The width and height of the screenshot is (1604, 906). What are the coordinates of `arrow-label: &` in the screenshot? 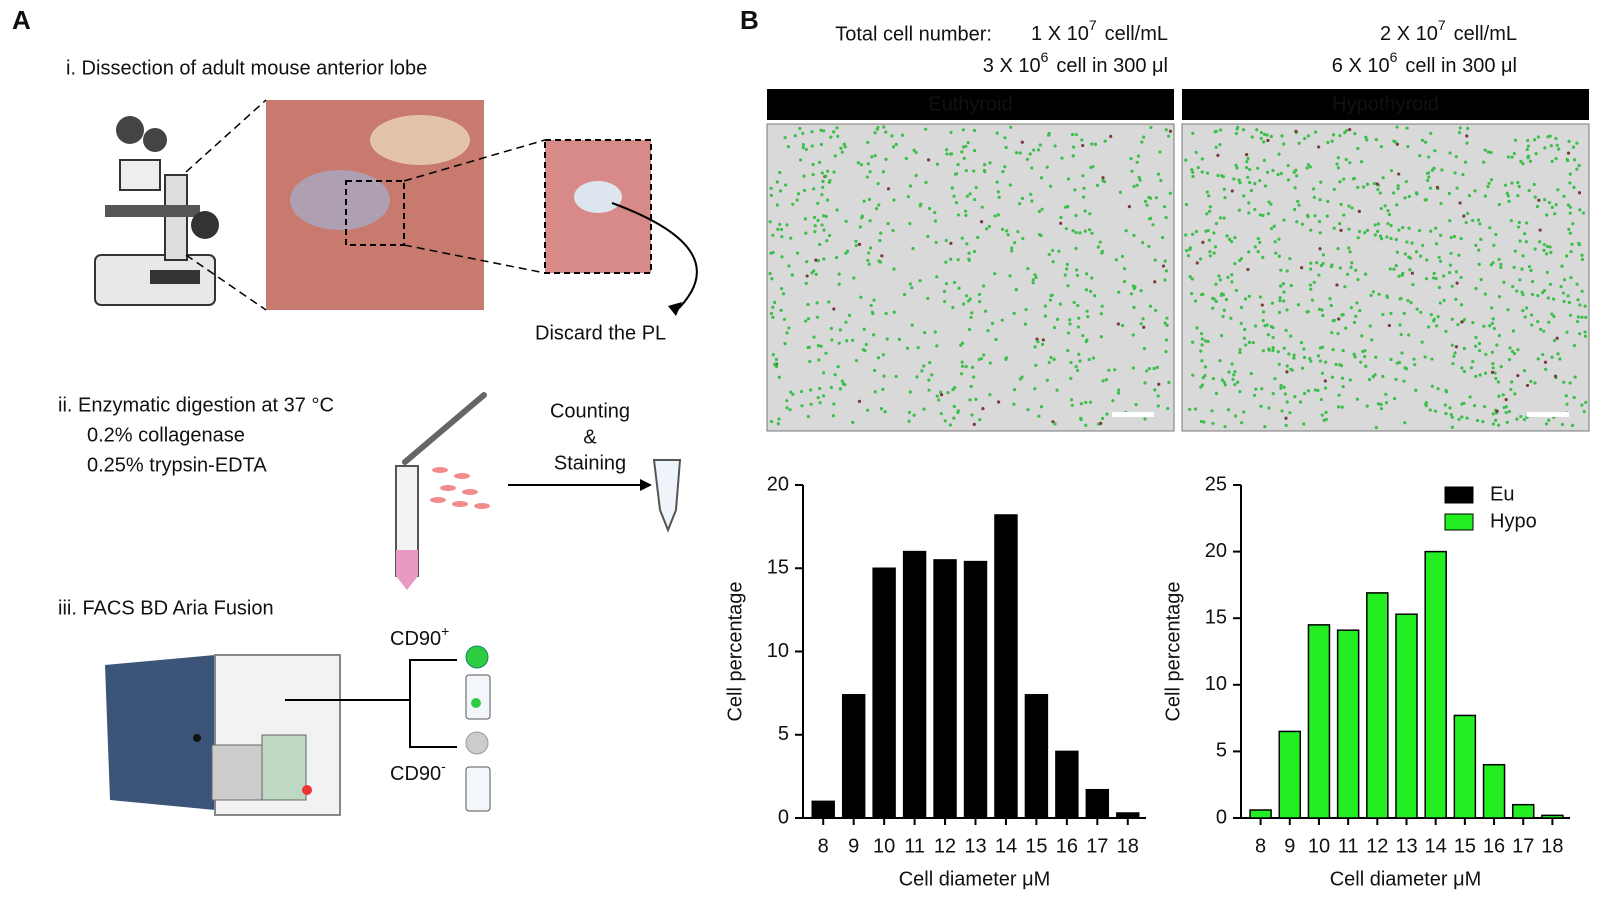 It's located at (590, 437).